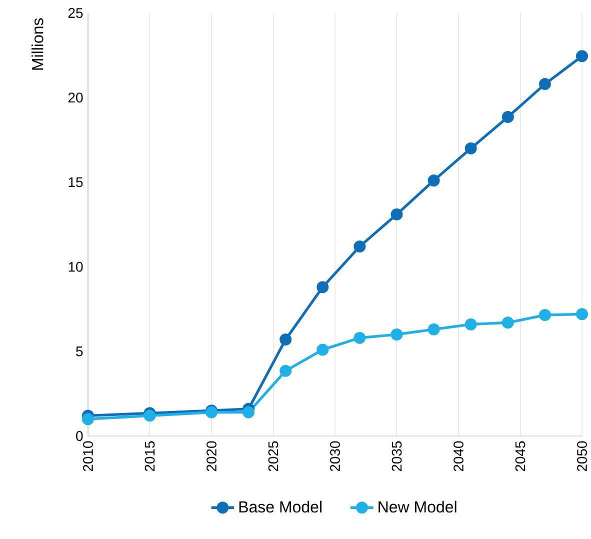 Image resolution: width=591 pixels, height=539 pixels. Describe the element at coordinates (582, 456) in the screenshot. I see `x-tick-label: 2050` at that location.